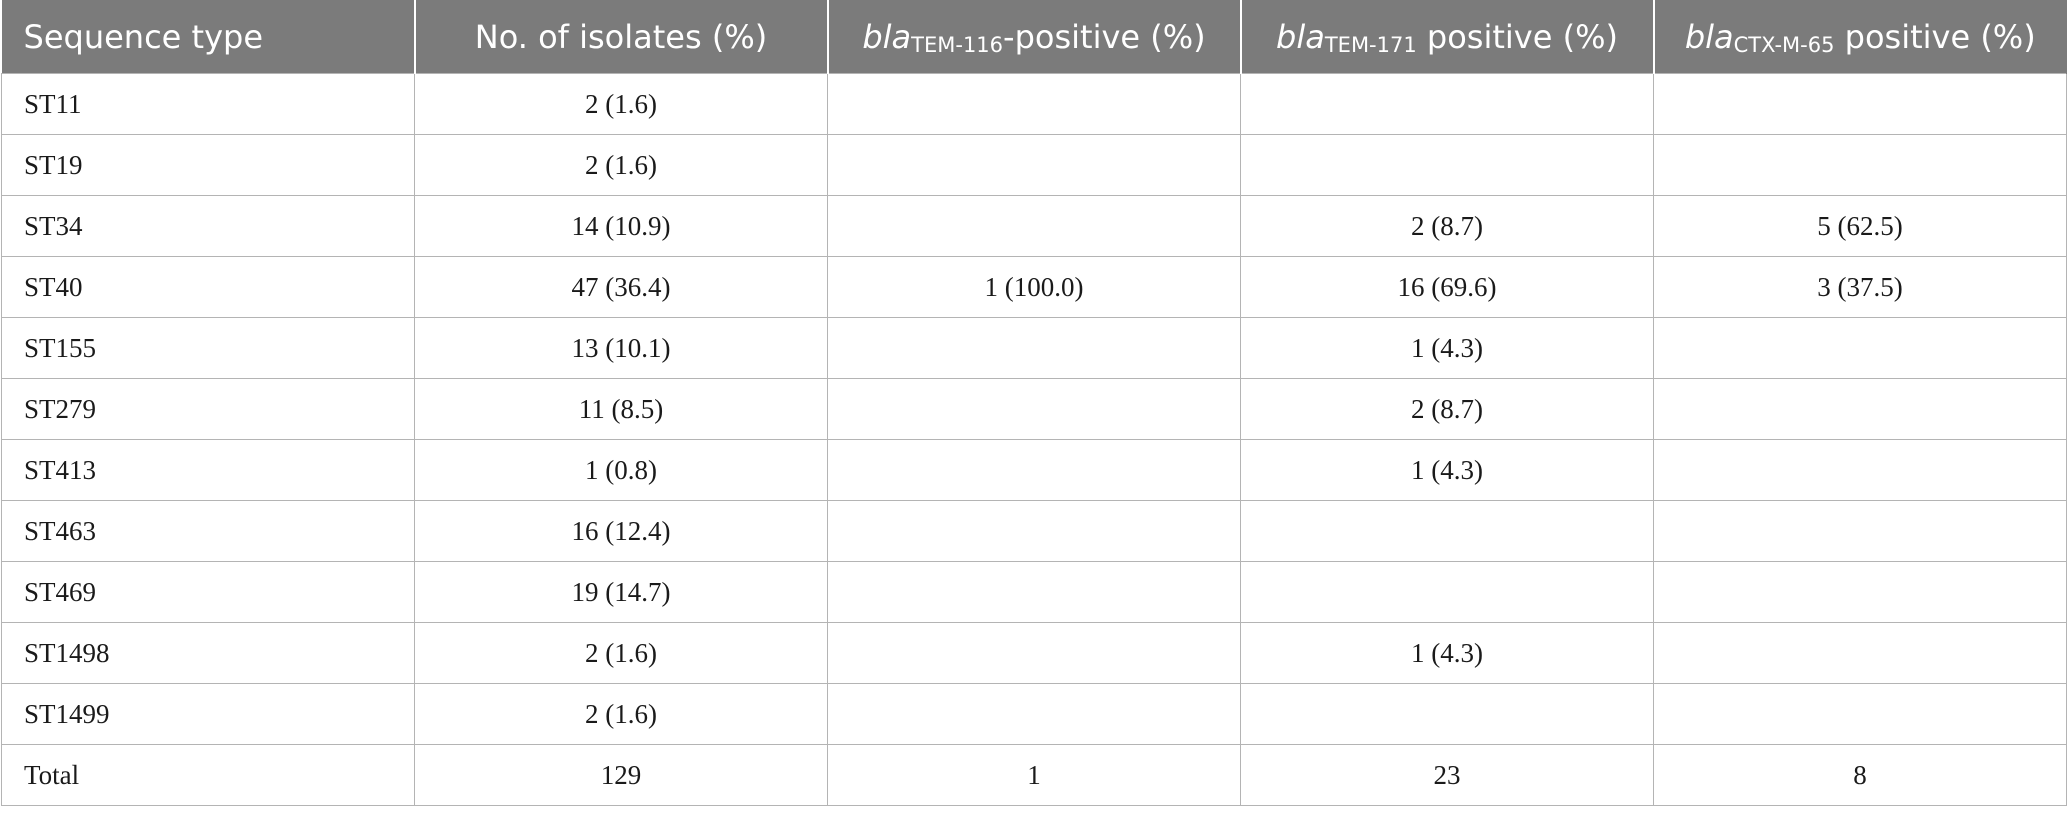  Describe the element at coordinates (621, 470) in the screenshot. I see `cell-isolates: 1 (0.8)` at that location.